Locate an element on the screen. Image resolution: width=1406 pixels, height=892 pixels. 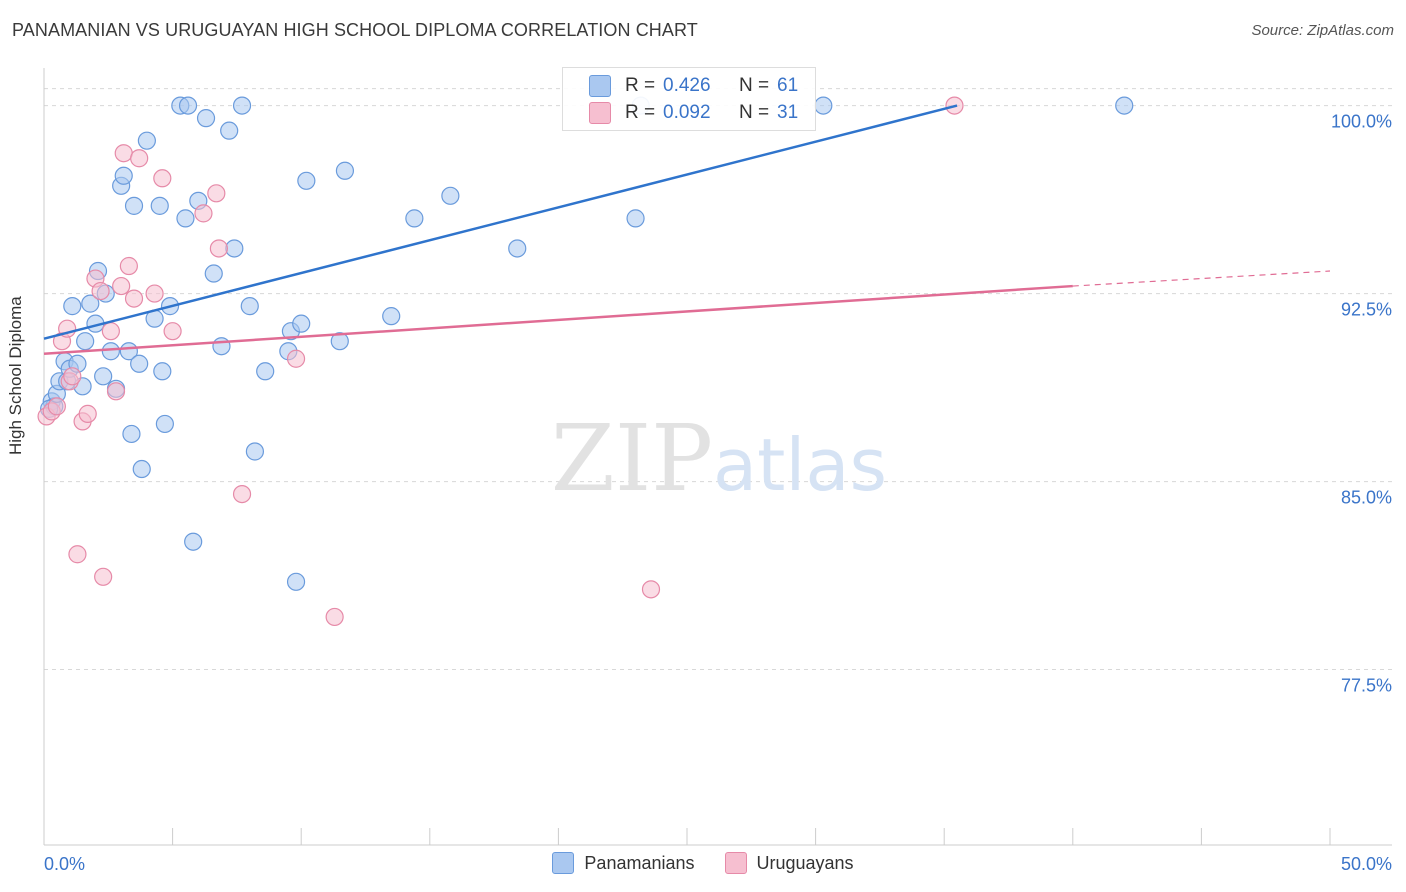
y-tick-label: 85.0% is located at coordinates (1366, 498).